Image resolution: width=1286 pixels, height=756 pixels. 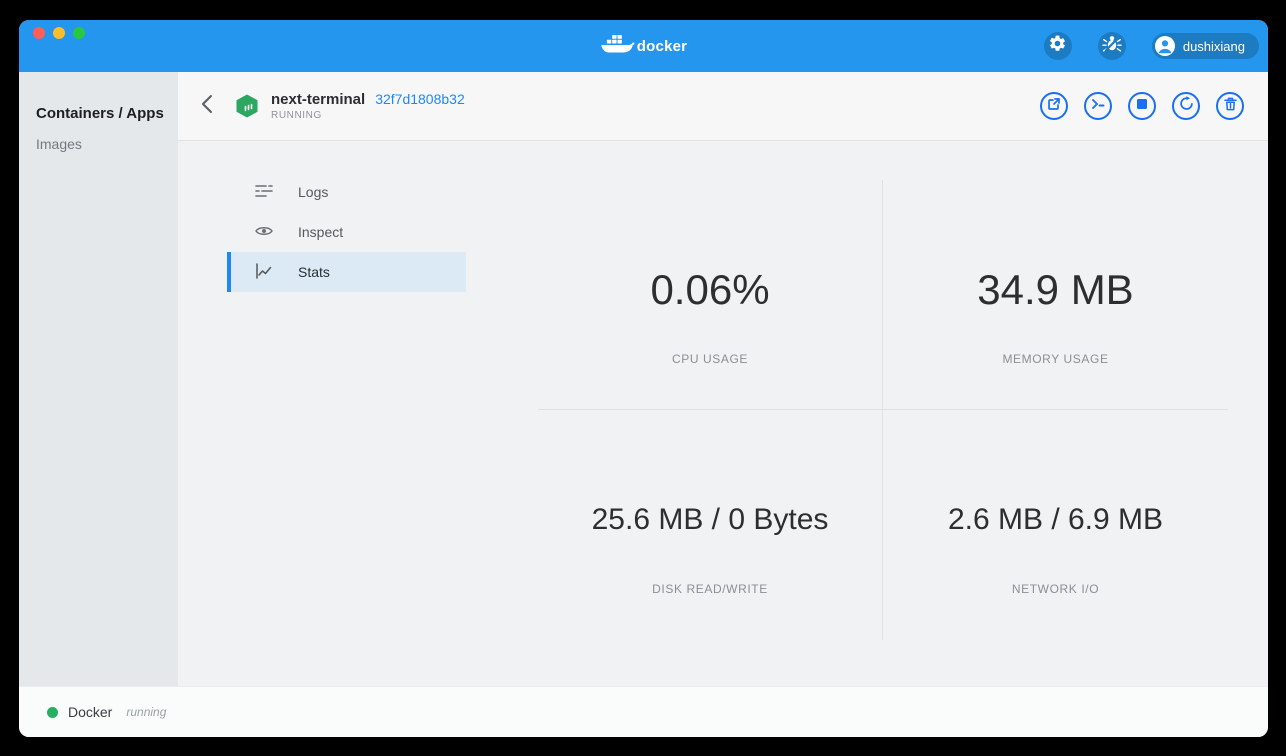 What do you see at coordinates (1213, 46) in the screenshot?
I see `user-name-label: dushixiang` at bounding box center [1213, 46].